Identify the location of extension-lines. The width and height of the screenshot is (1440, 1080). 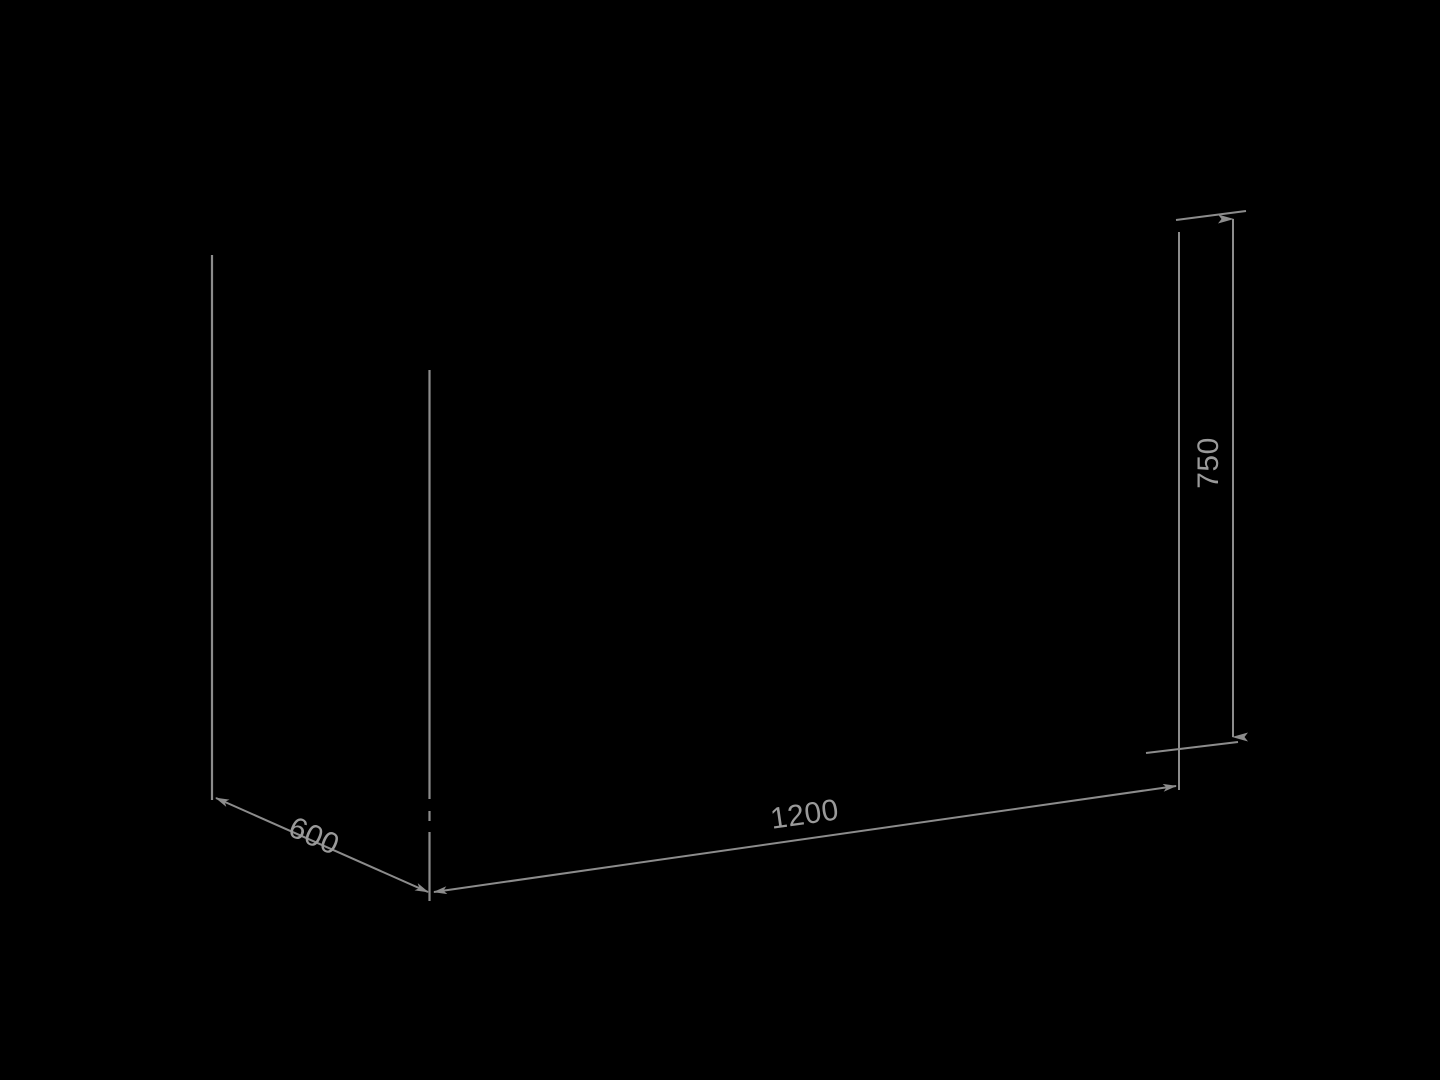
(1196, 482).